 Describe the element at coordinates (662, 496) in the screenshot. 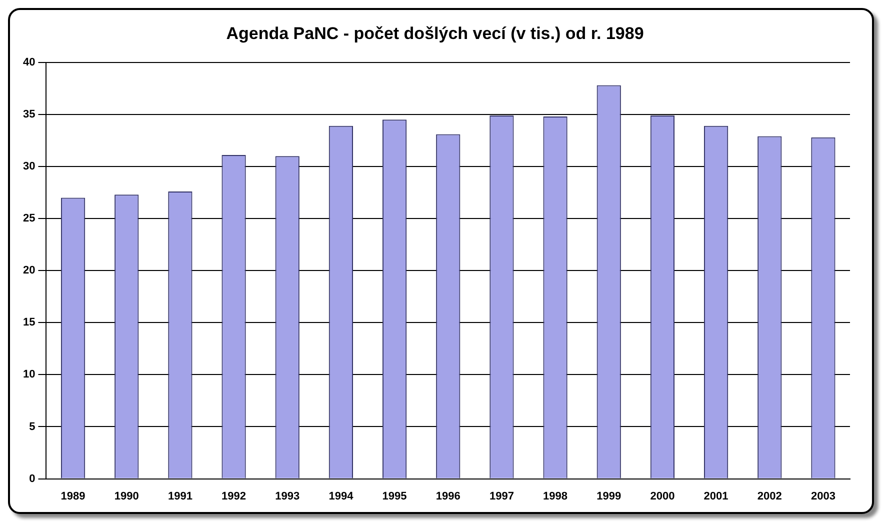

I see `x-tick-label: 2000` at that location.